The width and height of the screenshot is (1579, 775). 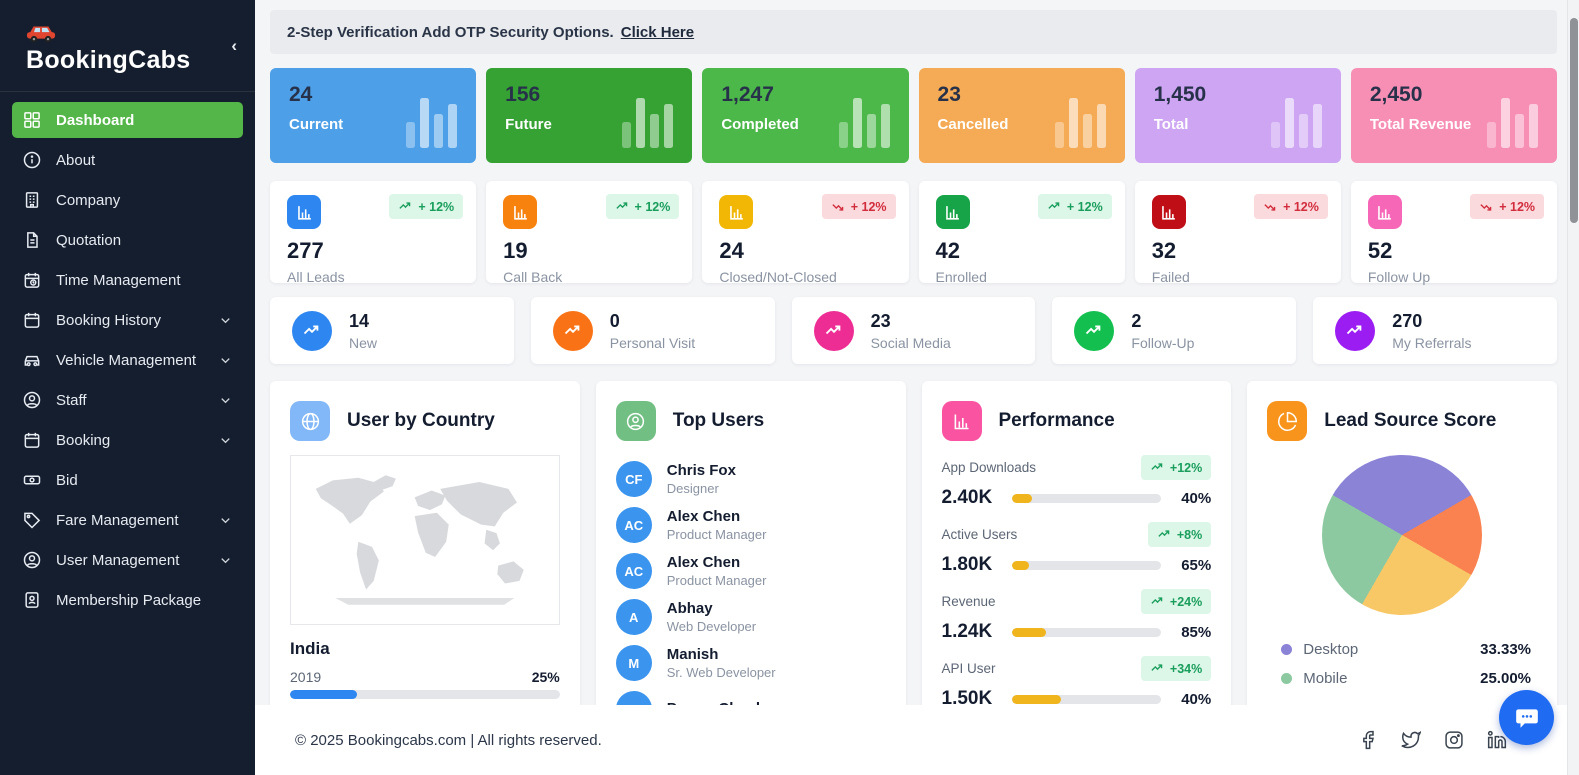 I want to click on legend-percent: 33.33%, so click(x=1505, y=649).